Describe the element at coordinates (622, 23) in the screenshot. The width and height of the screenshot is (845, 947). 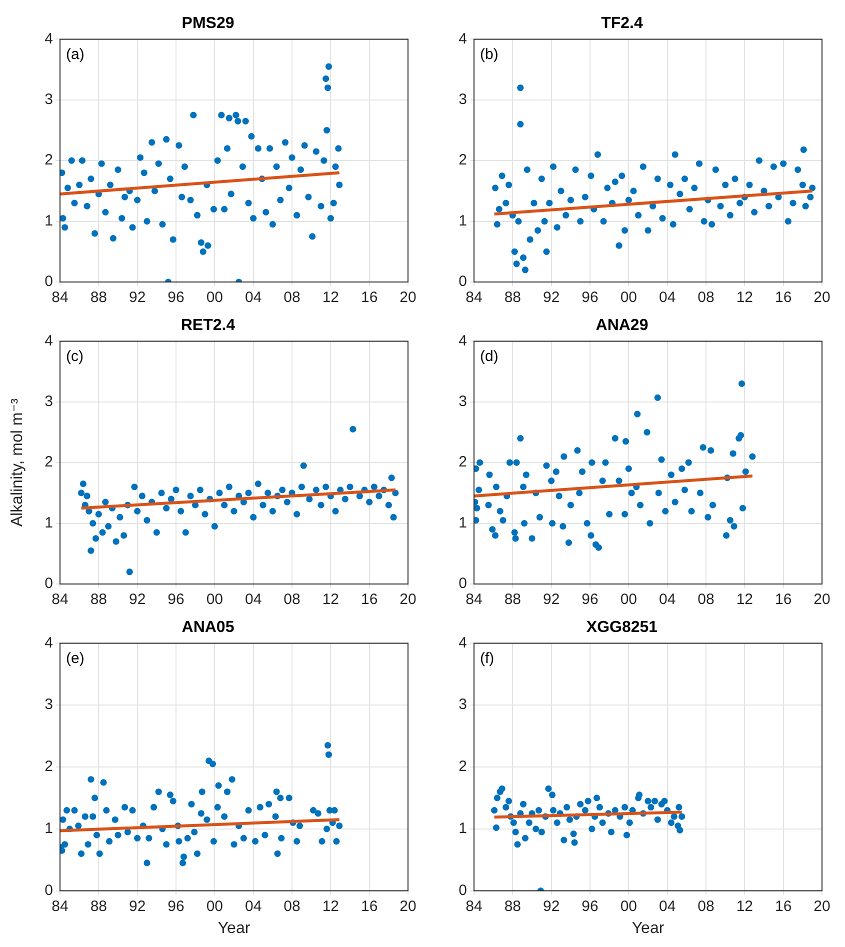
I see `chart-title: TF2.4` at that location.